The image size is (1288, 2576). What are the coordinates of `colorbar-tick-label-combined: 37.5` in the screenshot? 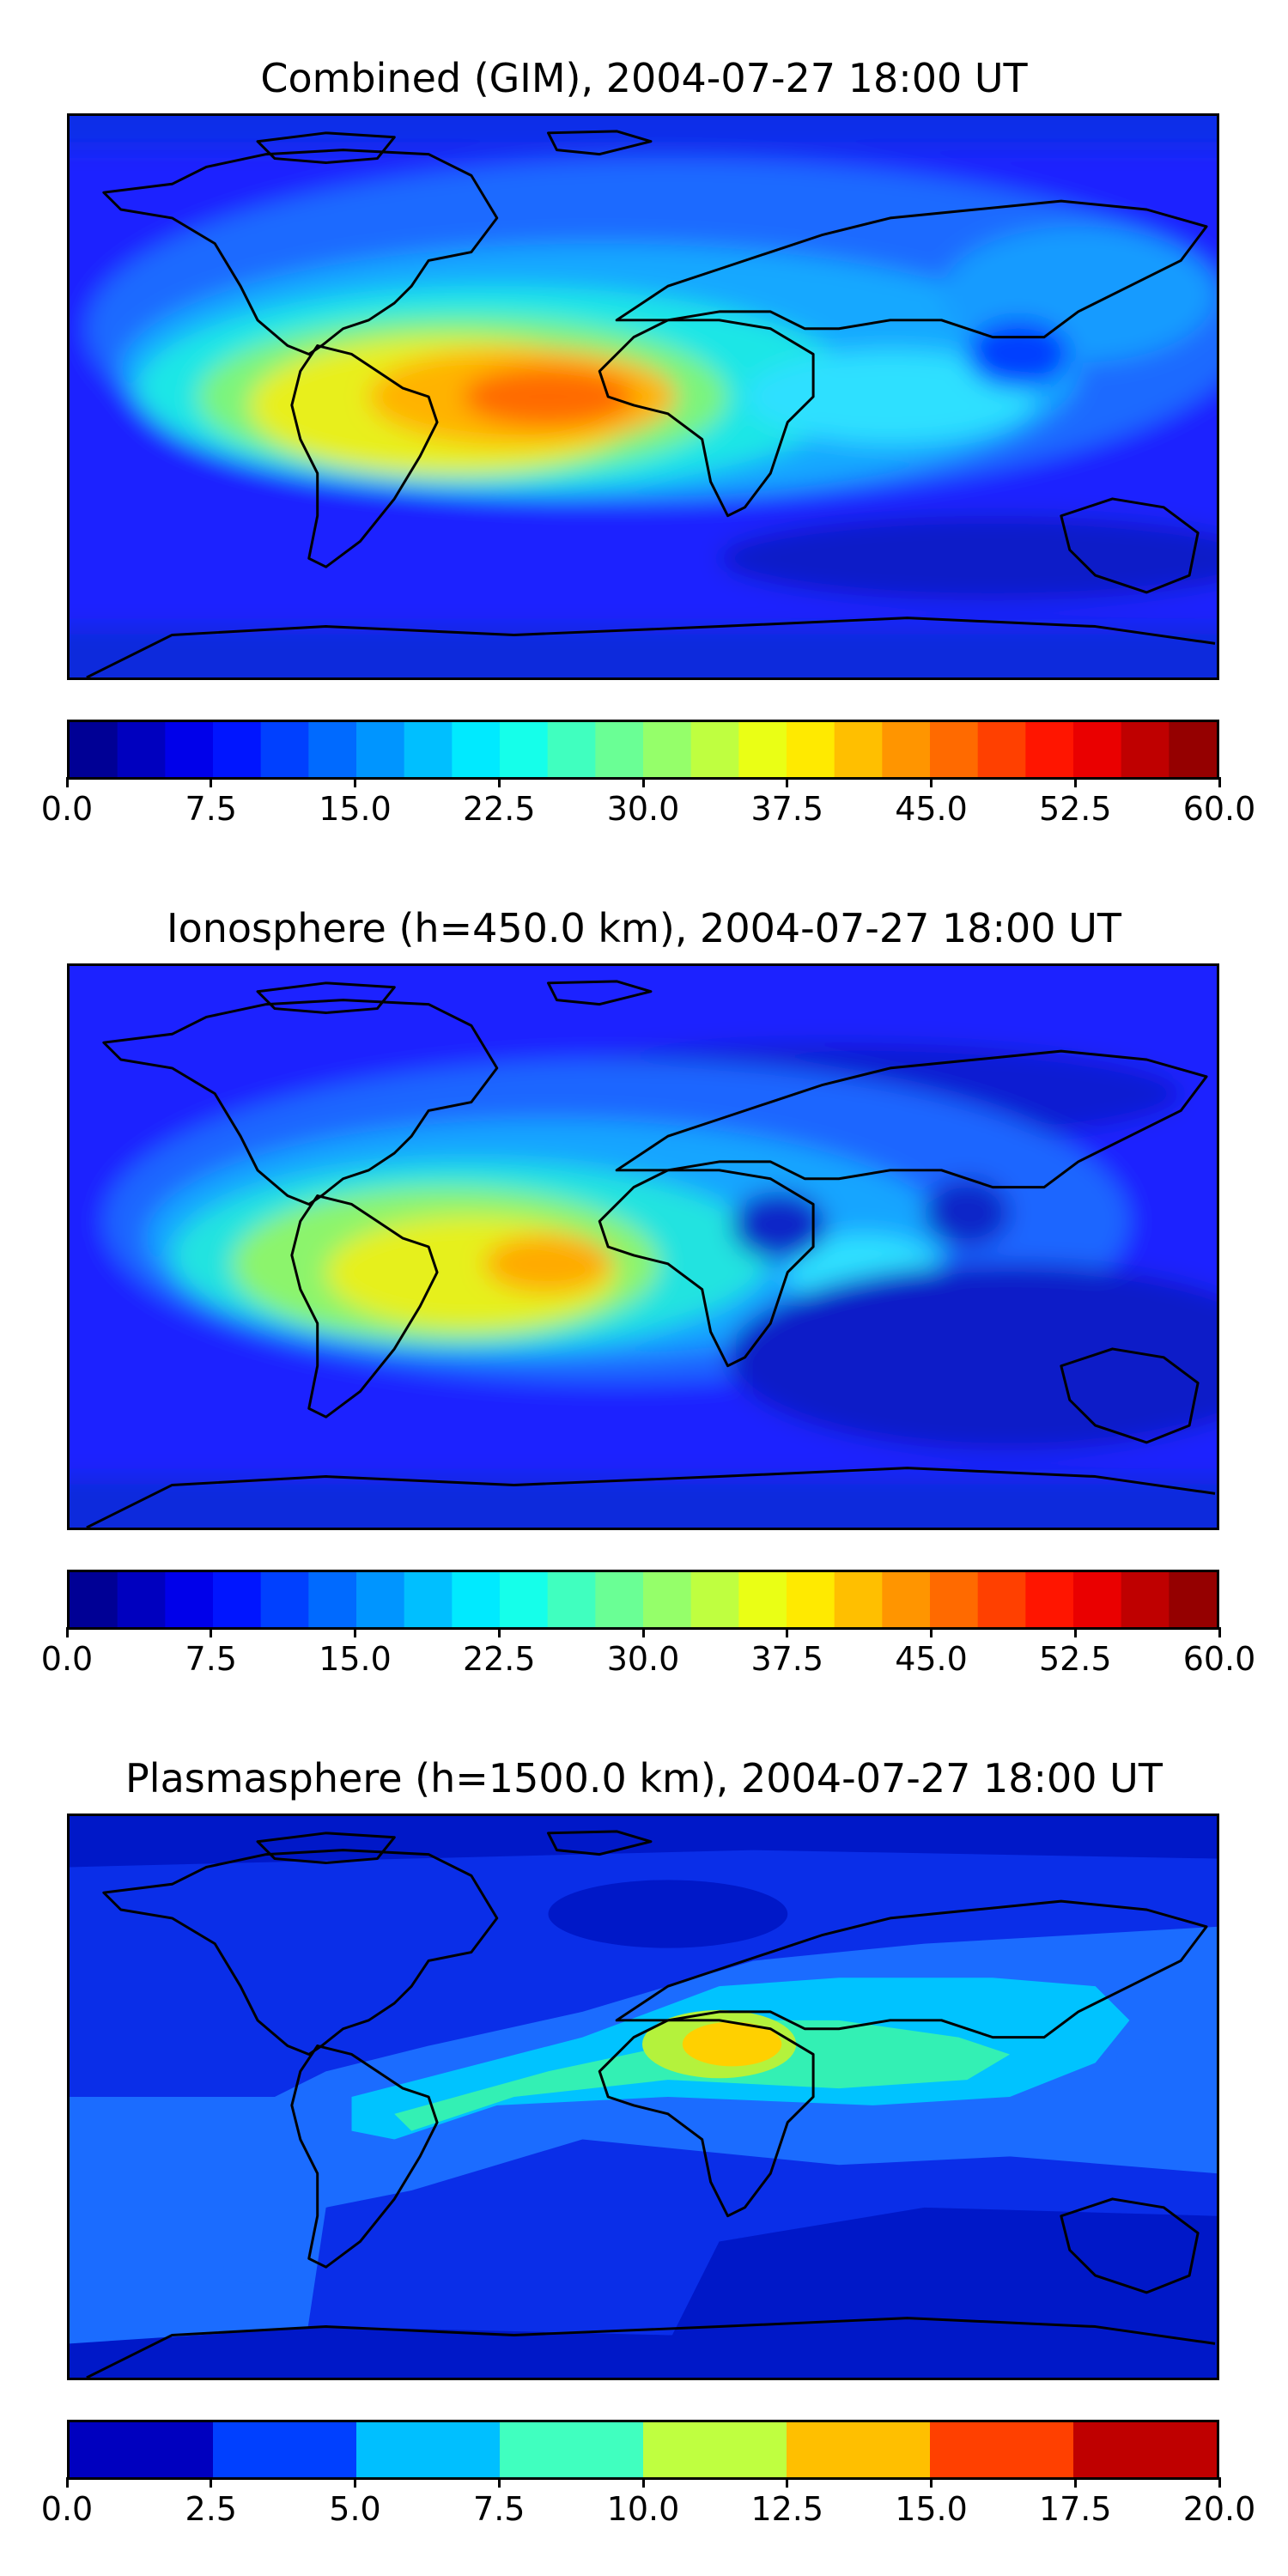 It's located at (787, 809).